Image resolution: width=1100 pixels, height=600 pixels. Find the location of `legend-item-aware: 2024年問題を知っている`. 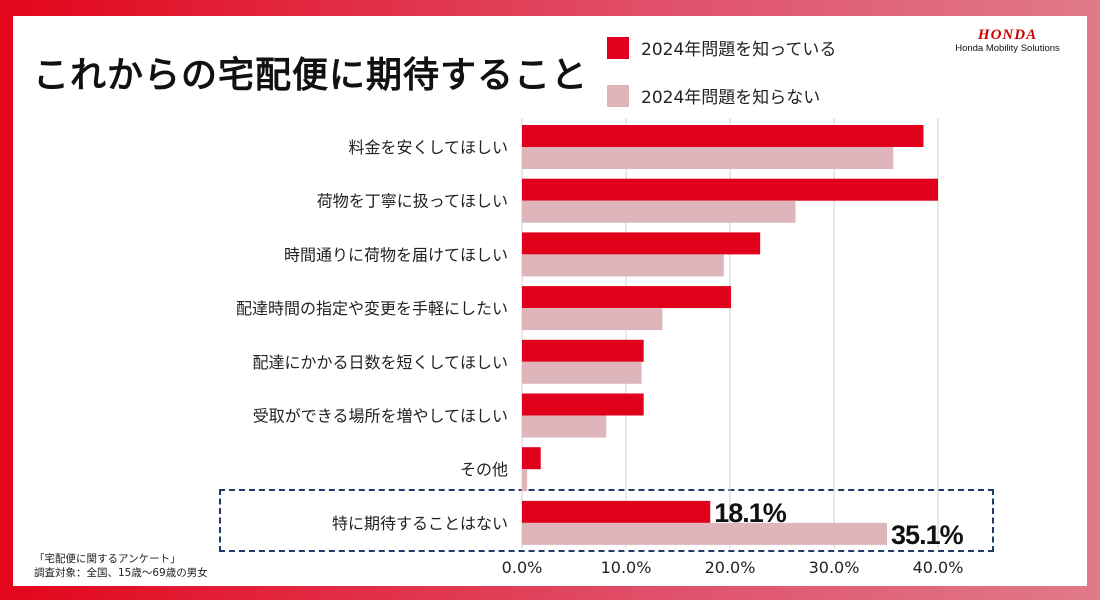

legend-item-aware: 2024年問題を知っている is located at coordinates (721, 47).